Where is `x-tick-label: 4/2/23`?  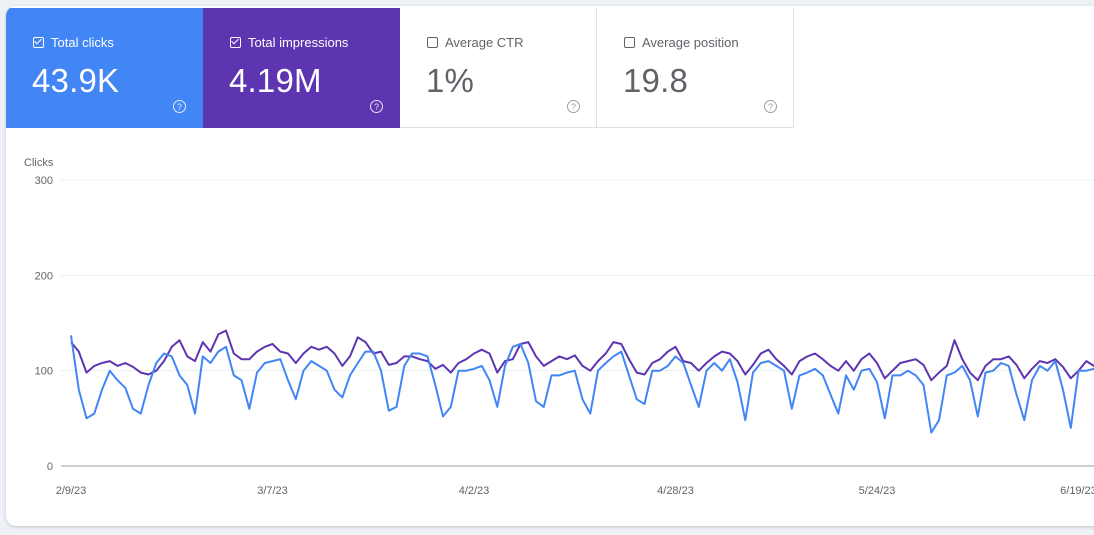
x-tick-label: 4/2/23 is located at coordinates (474, 491).